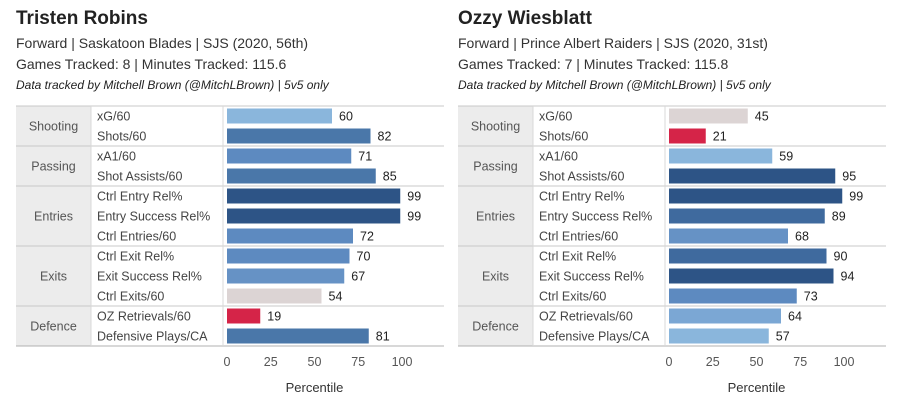 This screenshot has width=917, height=410. Describe the element at coordinates (795, 317) in the screenshot. I see `bar-value-label: 64` at that location.